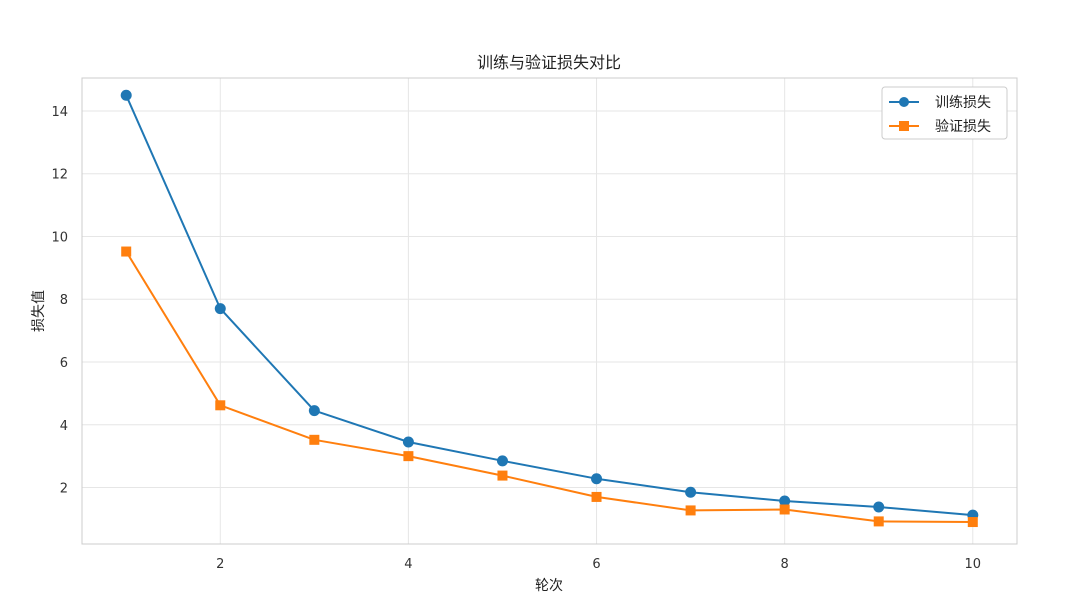 The image size is (1088, 604). Describe the element at coordinates (59, 112) in the screenshot. I see `y-tick-label: 14` at that location.